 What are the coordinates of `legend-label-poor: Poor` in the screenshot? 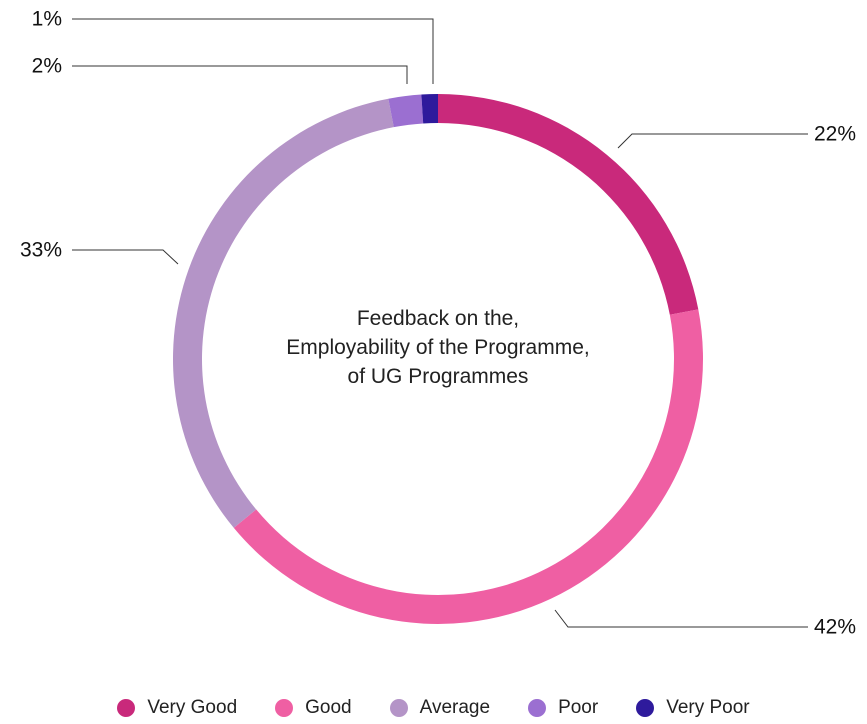 It's located at (578, 707).